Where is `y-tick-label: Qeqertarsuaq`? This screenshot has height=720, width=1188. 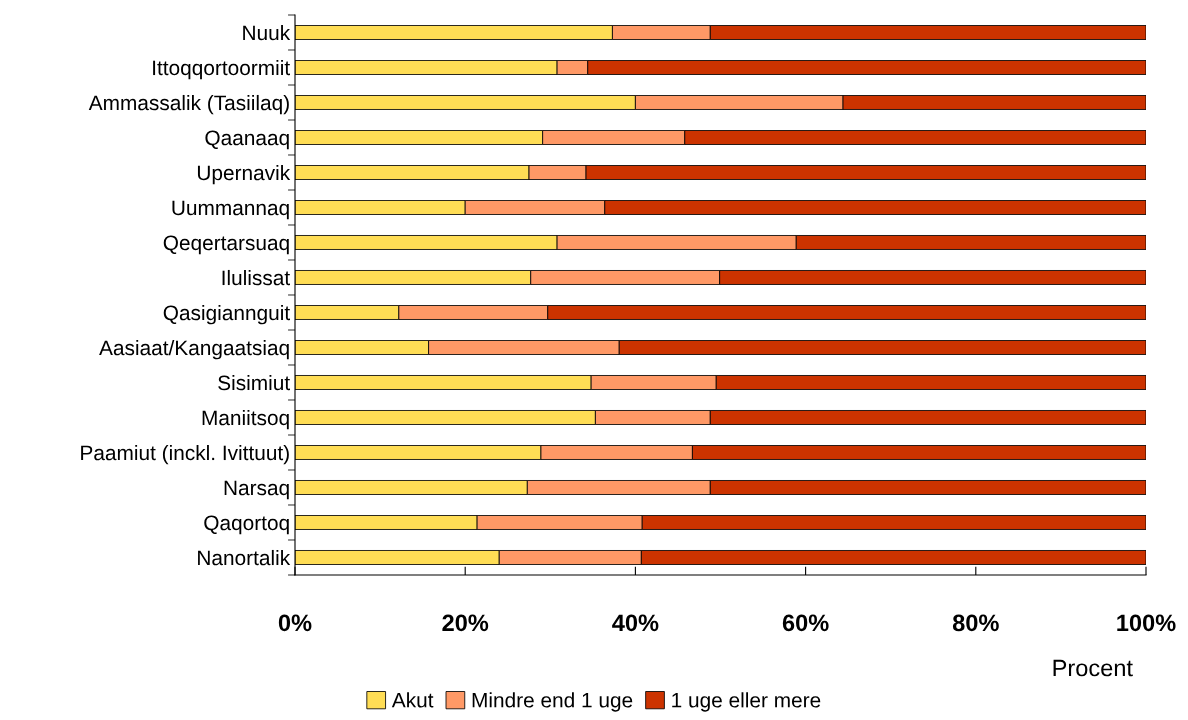 y-tick-label: Qeqertarsuaq is located at coordinates (226, 245).